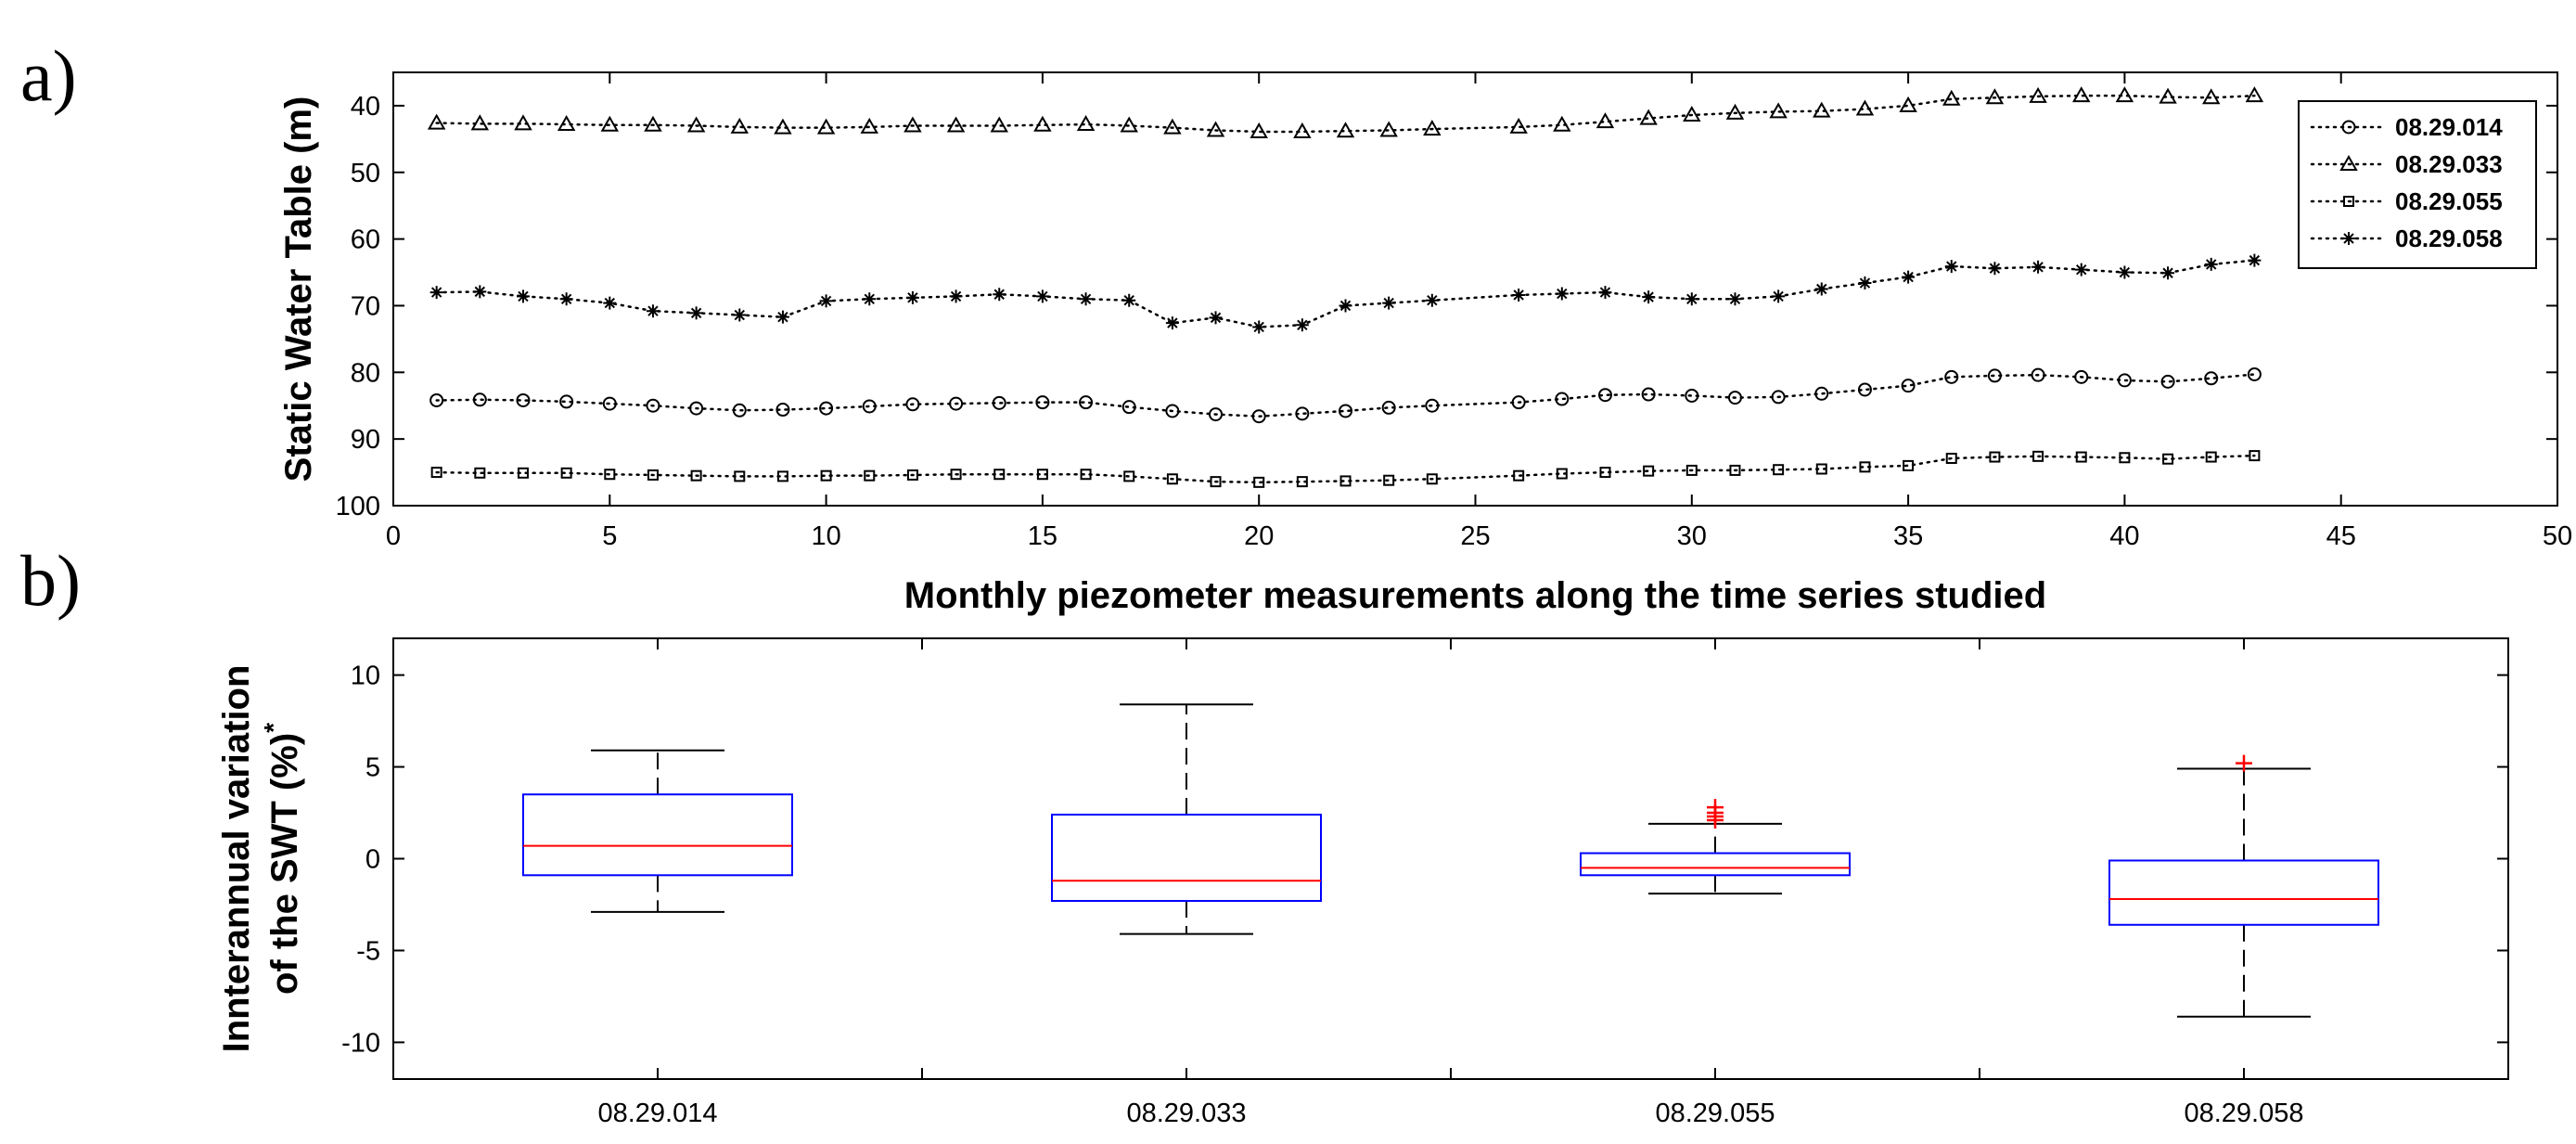 The width and height of the screenshot is (2576, 1144). I want to click on outlier-marker, so click(2244, 763).